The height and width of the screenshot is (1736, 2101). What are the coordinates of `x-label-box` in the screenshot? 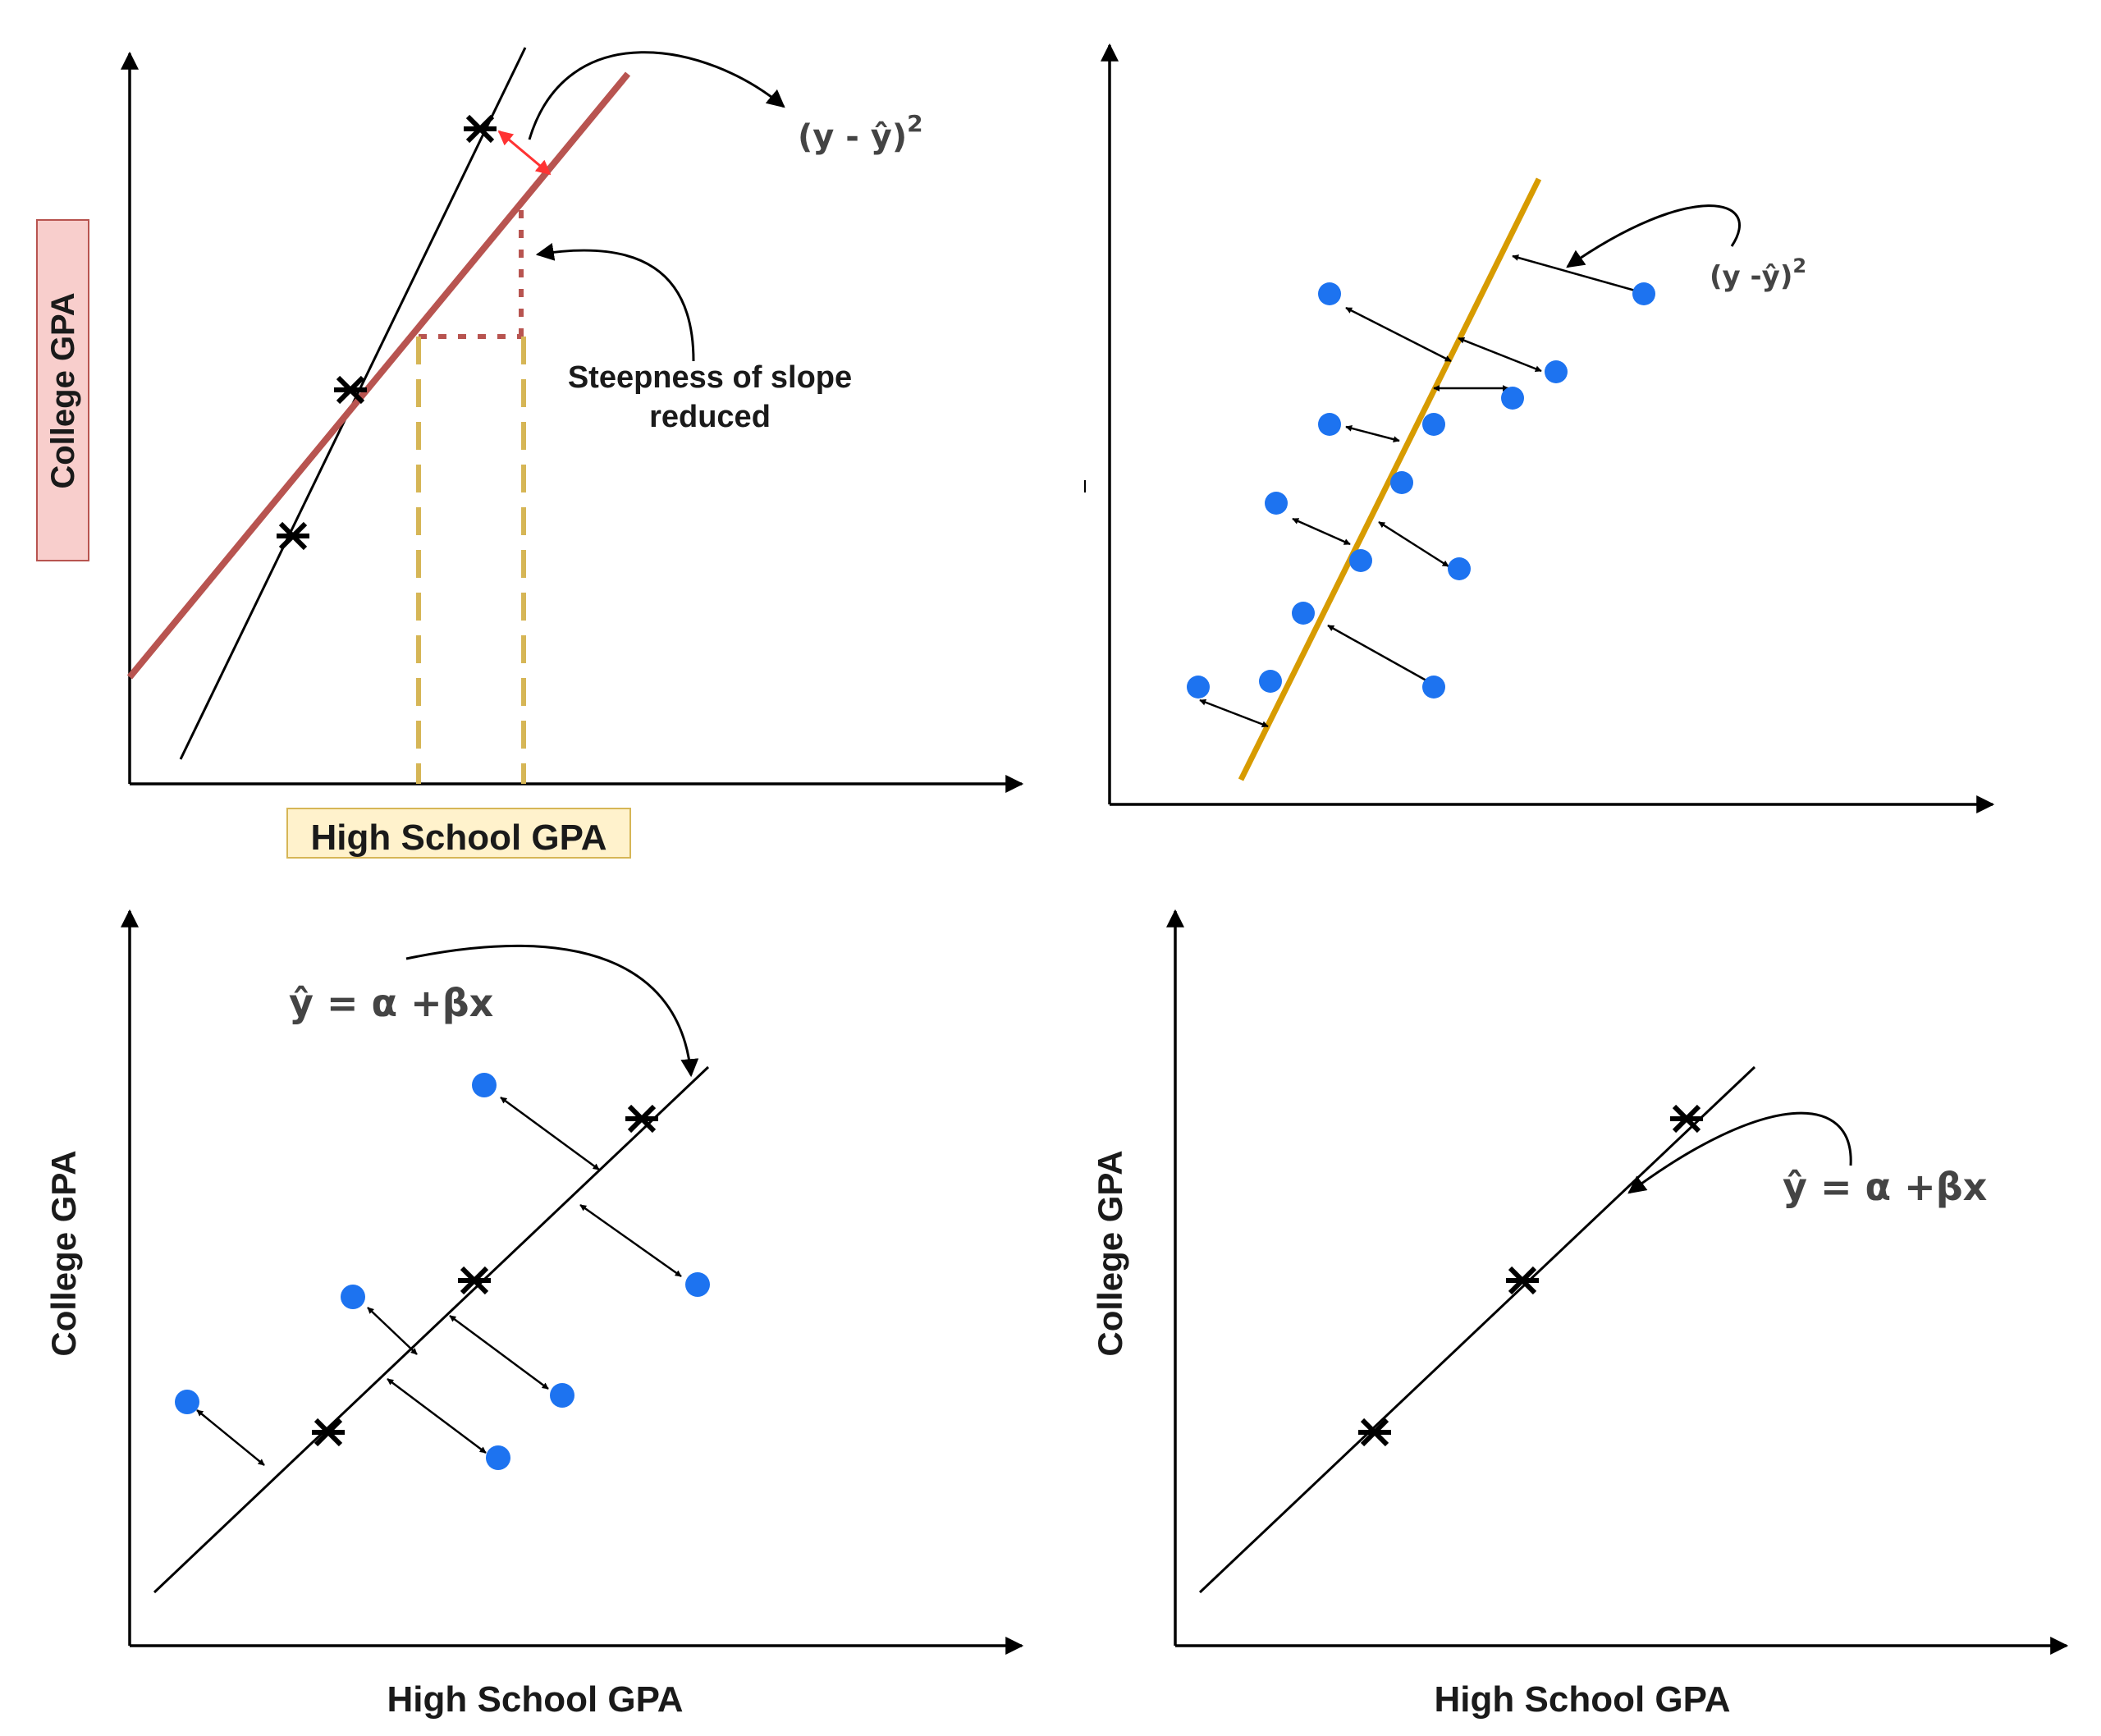 It's located at (458, 833).